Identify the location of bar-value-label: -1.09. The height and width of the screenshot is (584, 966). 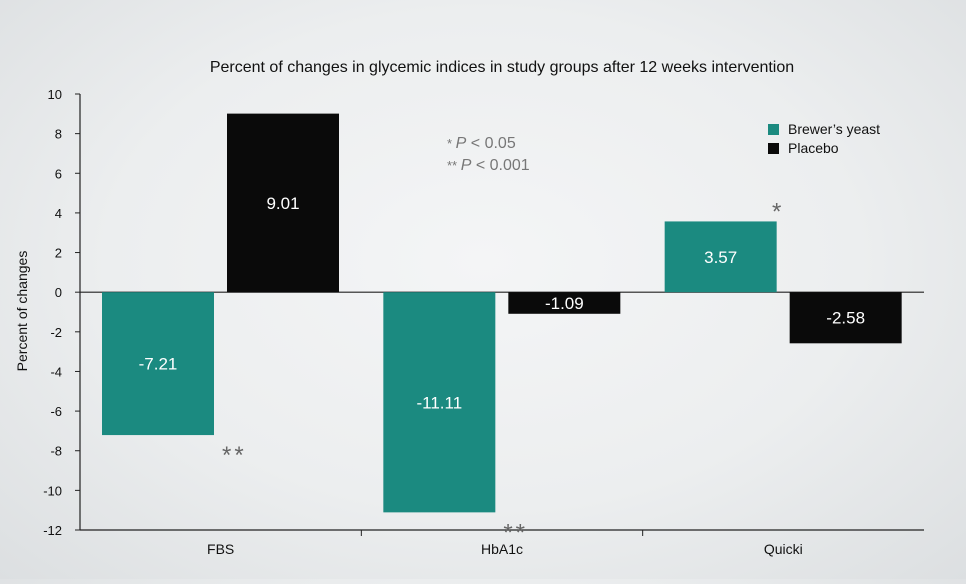
(564, 303).